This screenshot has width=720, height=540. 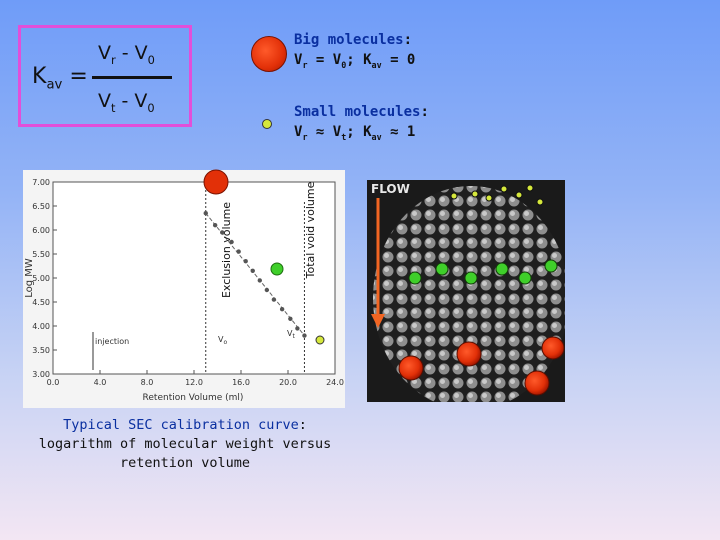 What do you see at coordinates (291, 334) in the screenshot?
I see `vt-label: Vt` at bounding box center [291, 334].